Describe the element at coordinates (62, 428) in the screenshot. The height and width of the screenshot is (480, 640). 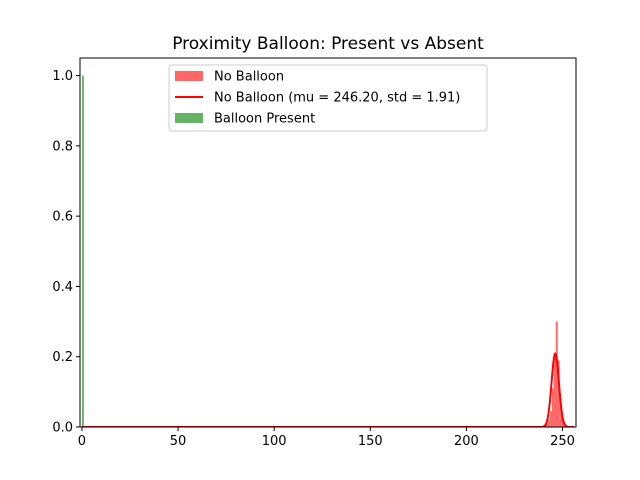
I see `y-tick-label: 0.0` at that location.